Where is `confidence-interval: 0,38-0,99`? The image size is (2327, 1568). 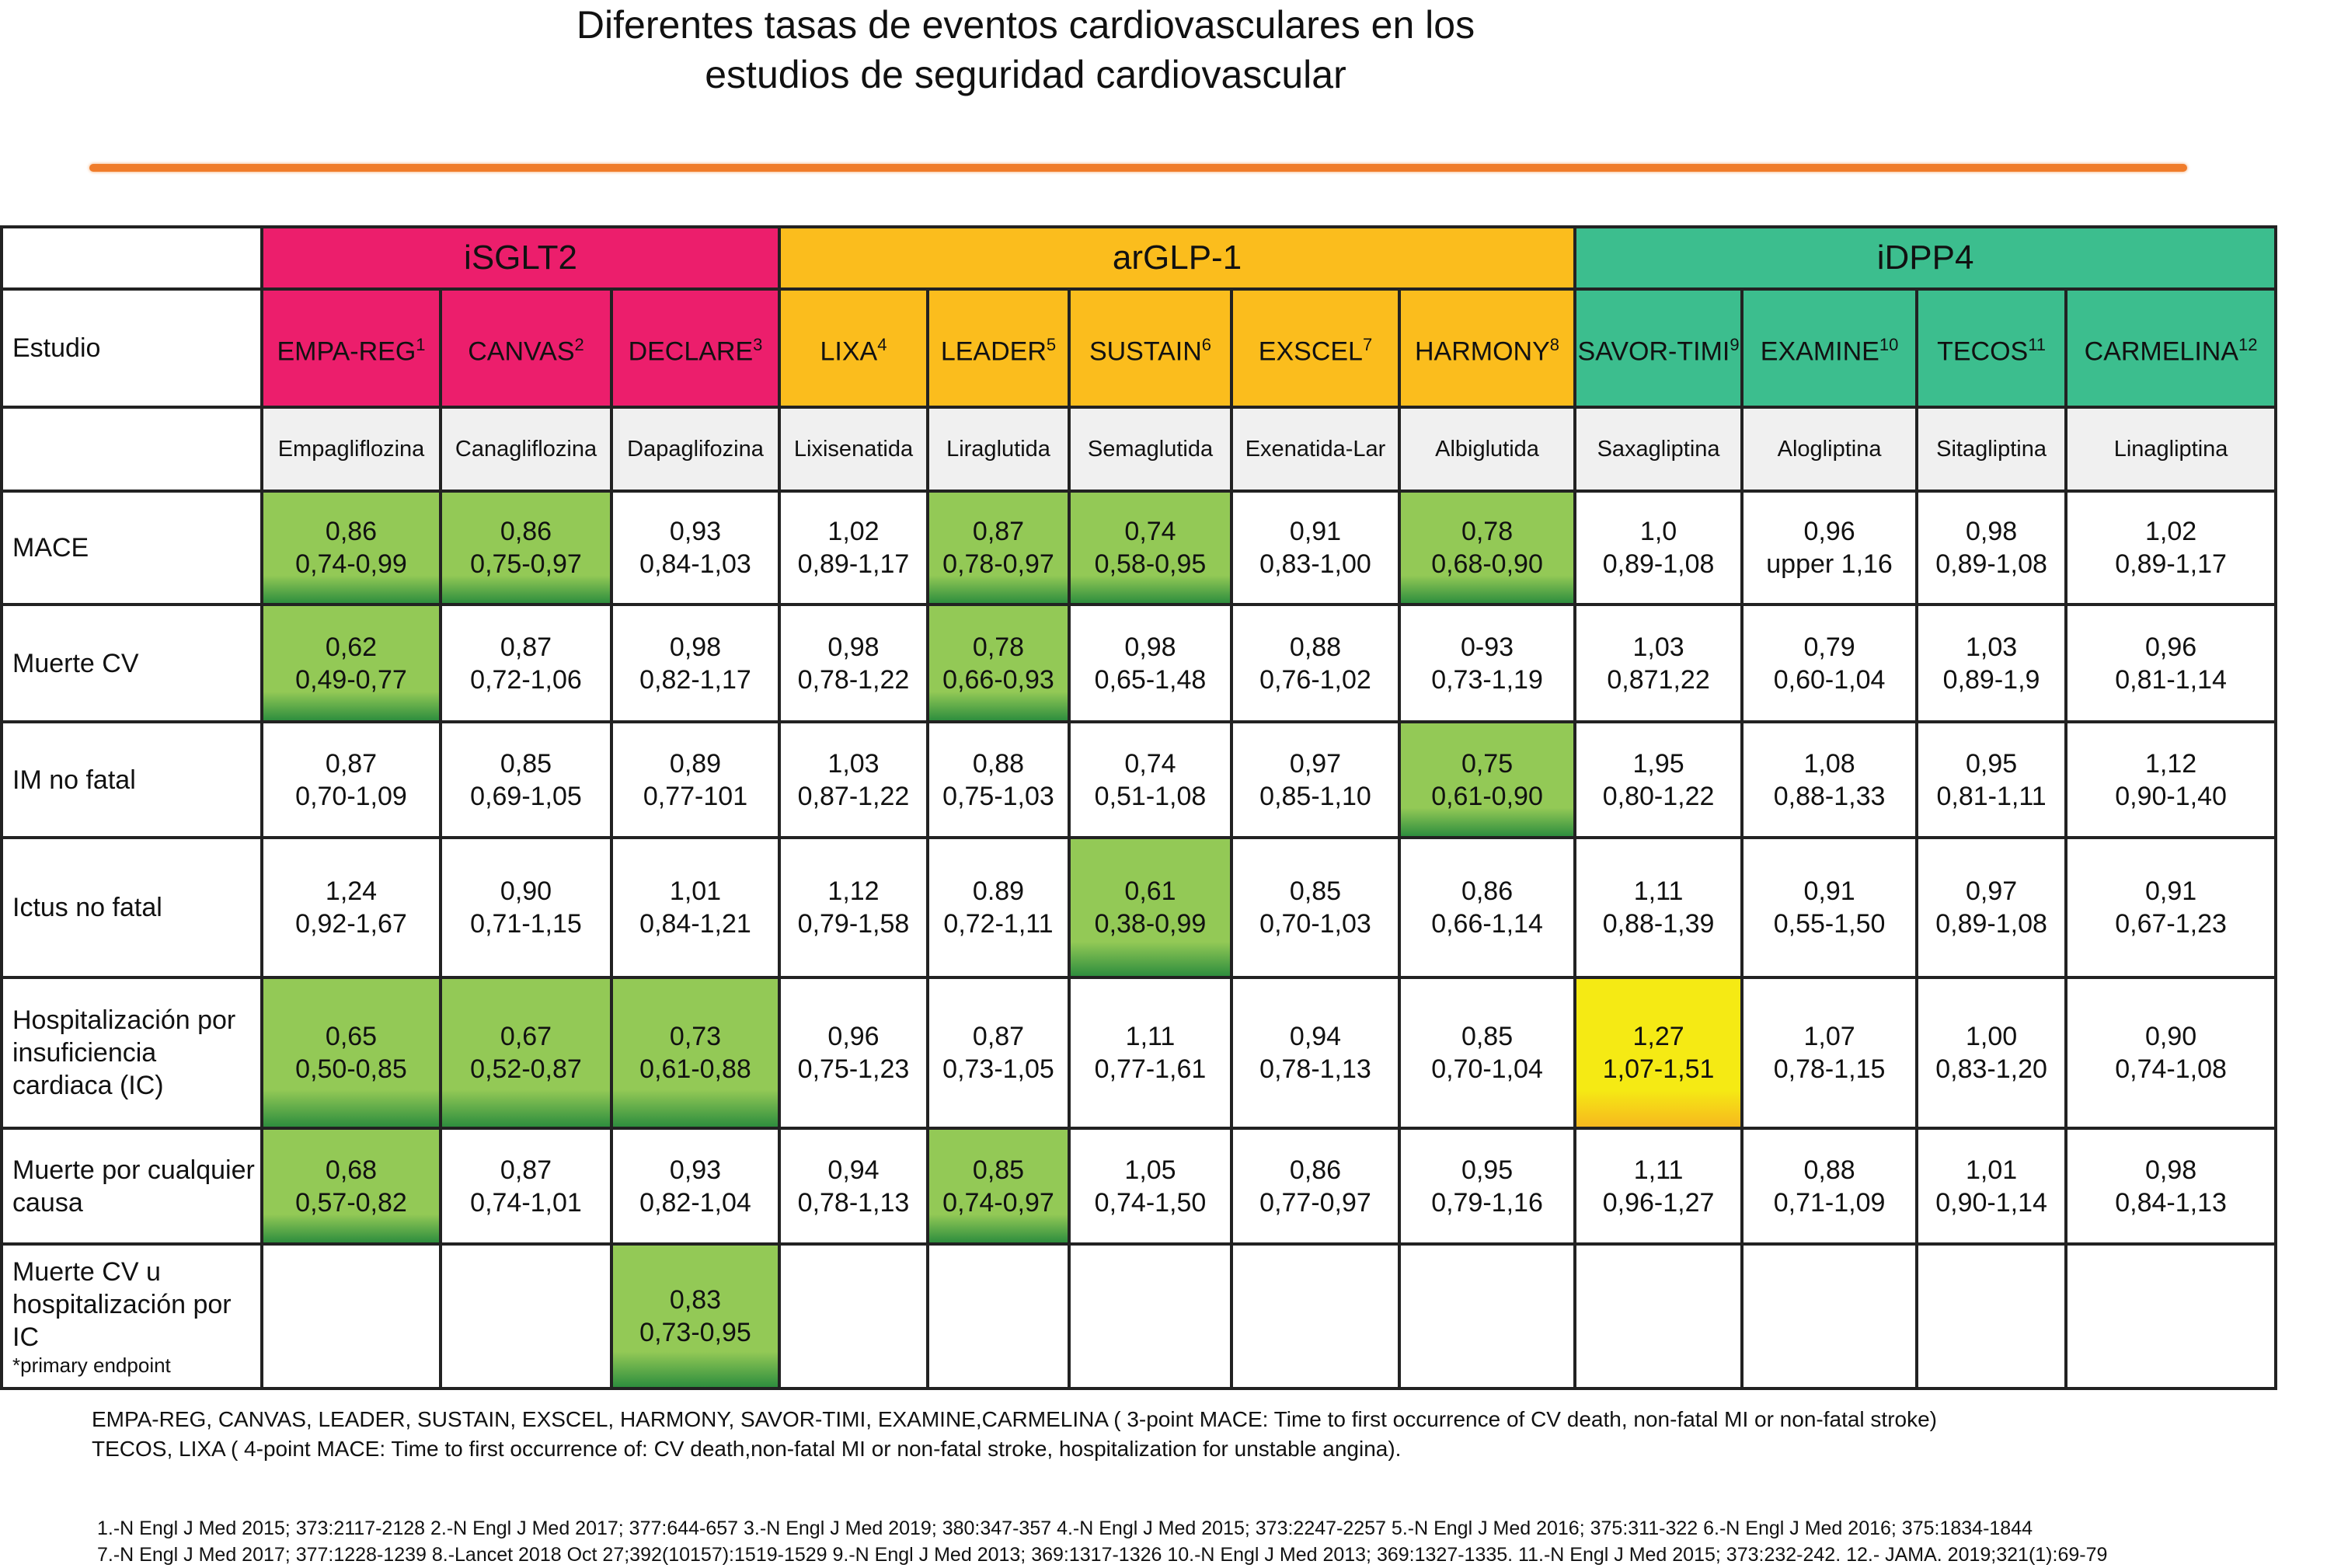 confidence-interval: 0,38-0,99 is located at coordinates (1151, 924).